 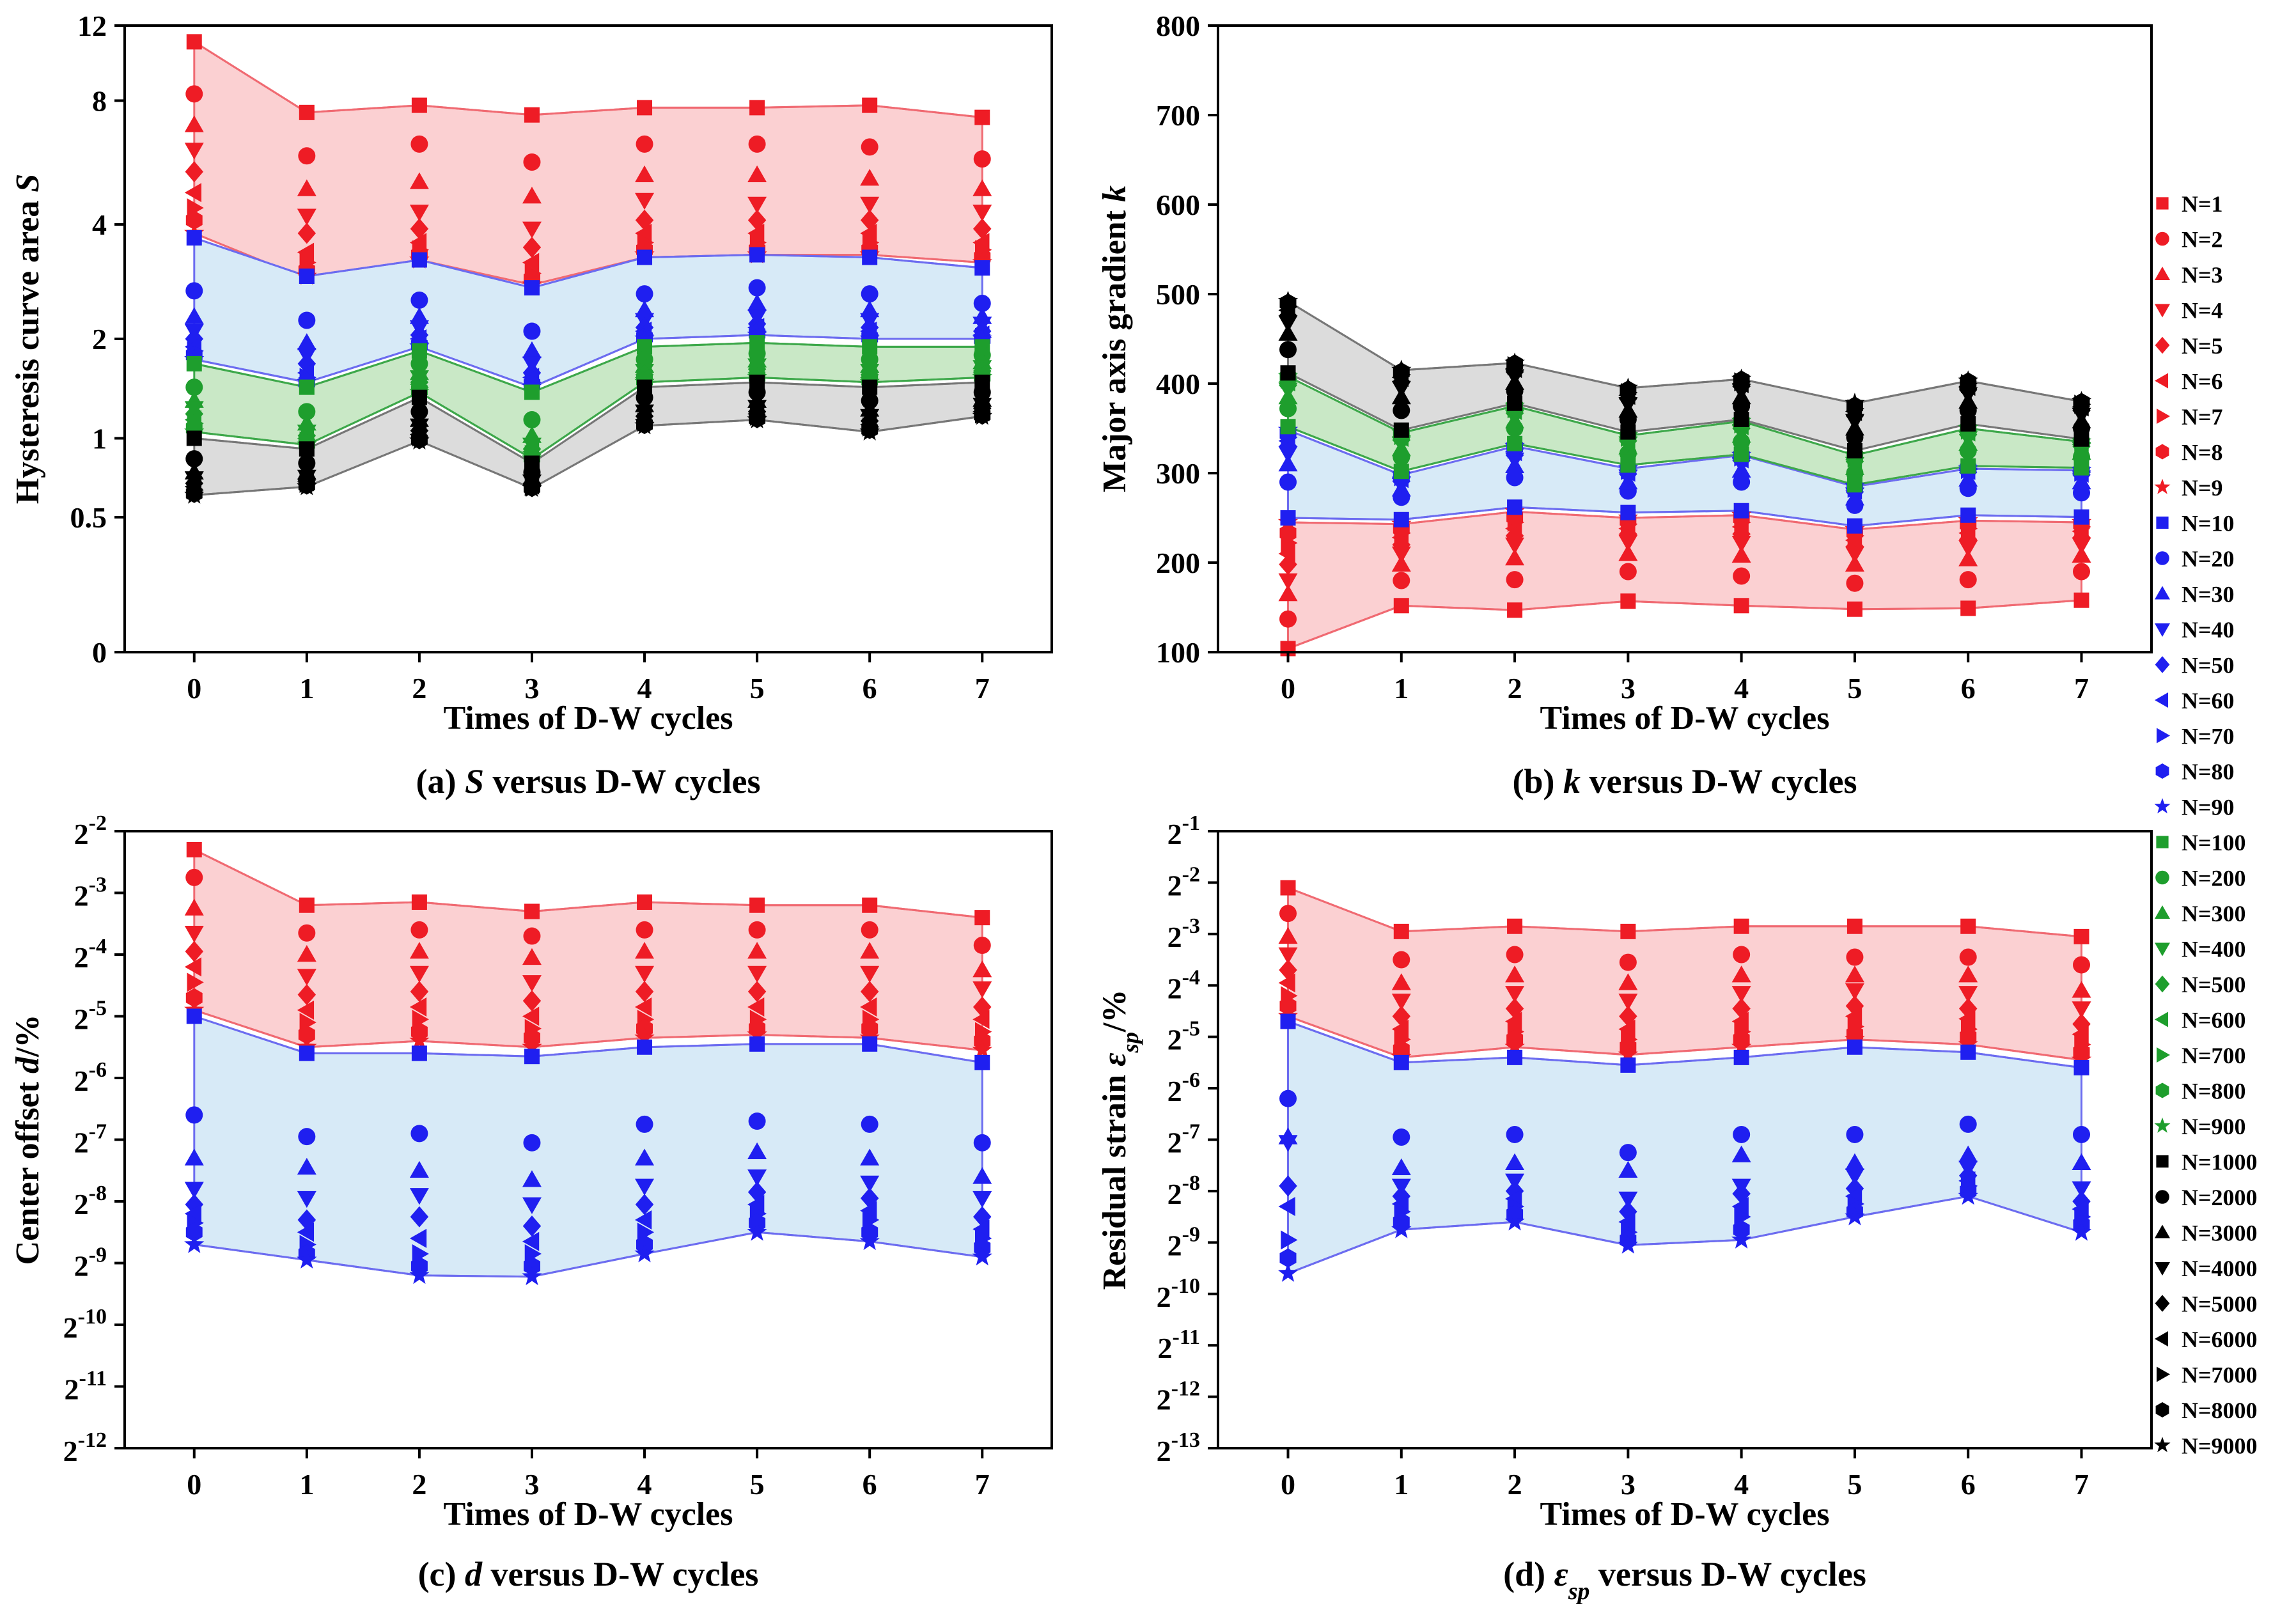 What do you see at coordinates (1727, 1574) in the screenshot?
I see `text-run: versus D-W cycles` at bounding box center [1727, 1574].